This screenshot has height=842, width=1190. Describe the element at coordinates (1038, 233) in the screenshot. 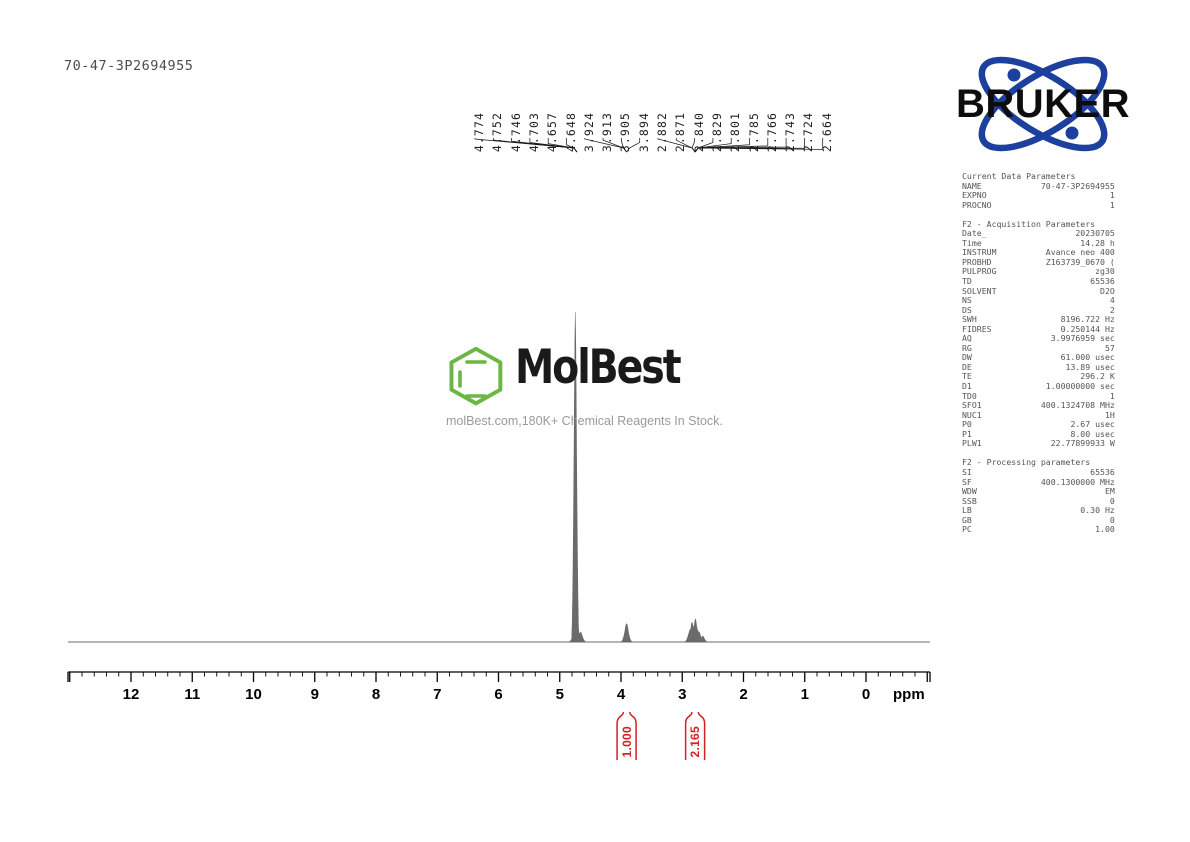

I see `parameter-row: Date_ 20230705` at that location.